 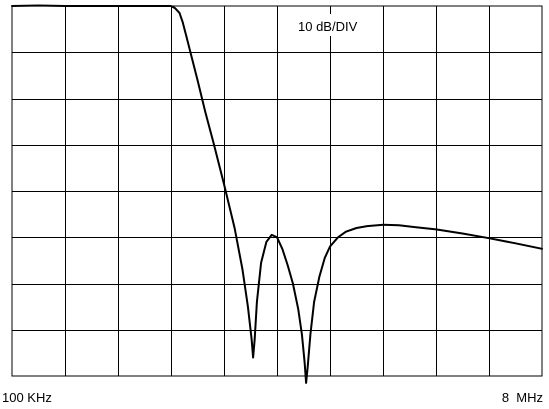 I want to click on scale-label-background, so click(x=335, y=25).